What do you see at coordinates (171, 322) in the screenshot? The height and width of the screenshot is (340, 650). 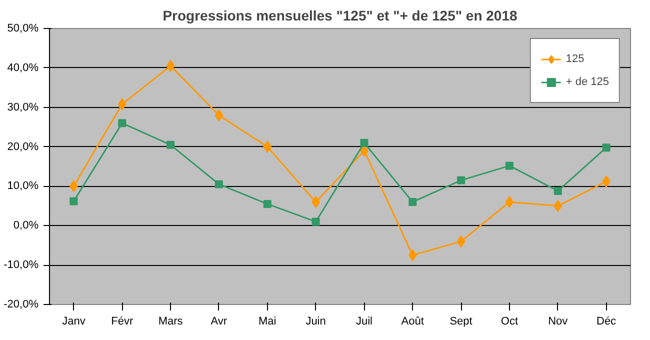 I see `x-tick-label: Mars` at bounding box center [171, 322].